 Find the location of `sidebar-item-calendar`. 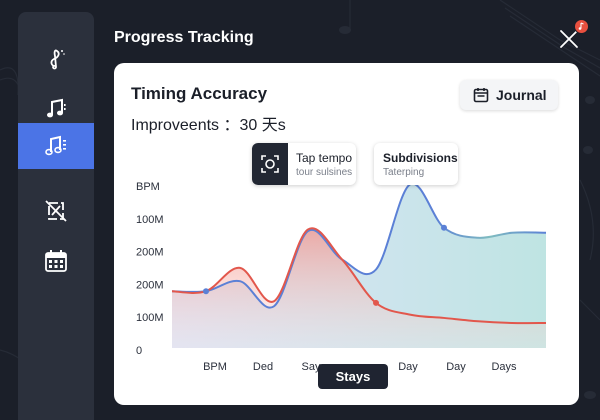

sidebar-item-calendar is located at coordinates (56, 261).